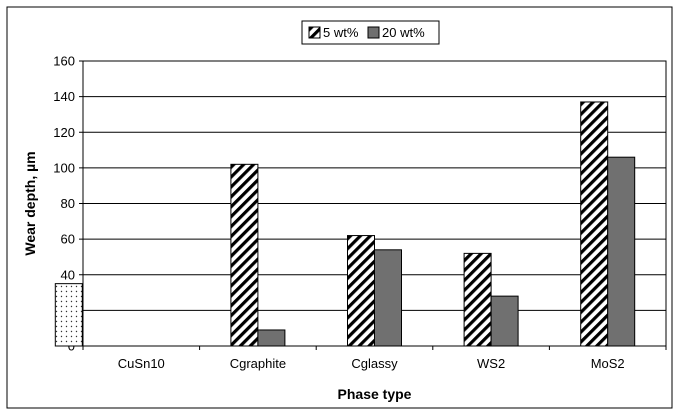  What do you see at coordinates (30, 203) in the screenshot?
I see `y-axis-title: Wear depth, µm` at bounding box center [30, 203].